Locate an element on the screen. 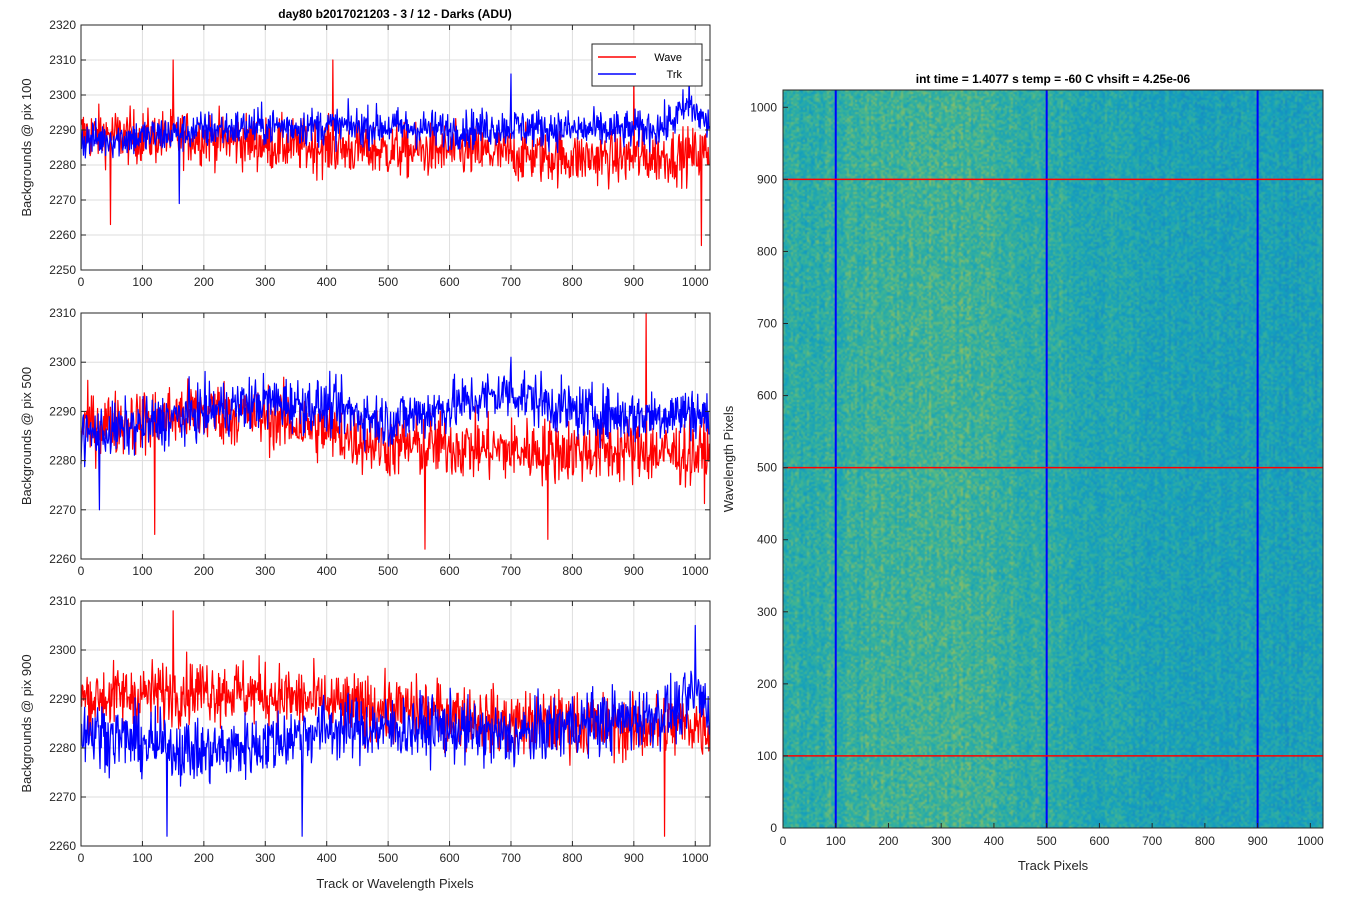 The height and width of the screenshot is (900, 1350). heatmap-y-tick-label: 0 is located at coordinates (773, 828).